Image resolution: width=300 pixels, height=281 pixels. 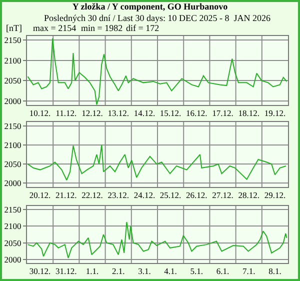 I want to click on x-tick-label: 31.12., so click(x=66, y=271).